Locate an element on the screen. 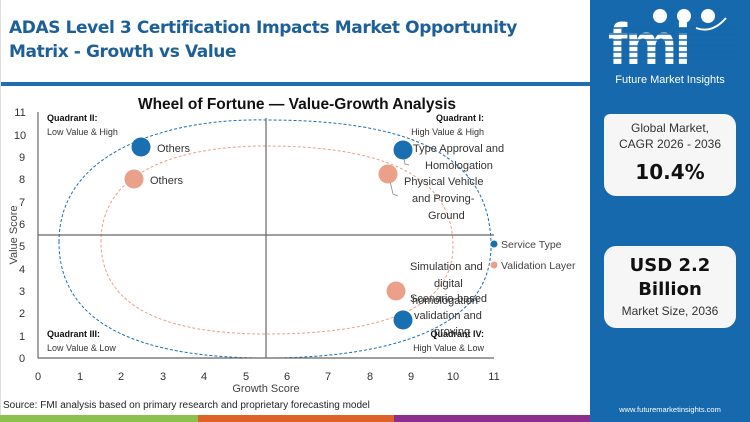 This screenshot has height=422, width=750. svg-text: Type Approval and is located at coordinates (458, 149).